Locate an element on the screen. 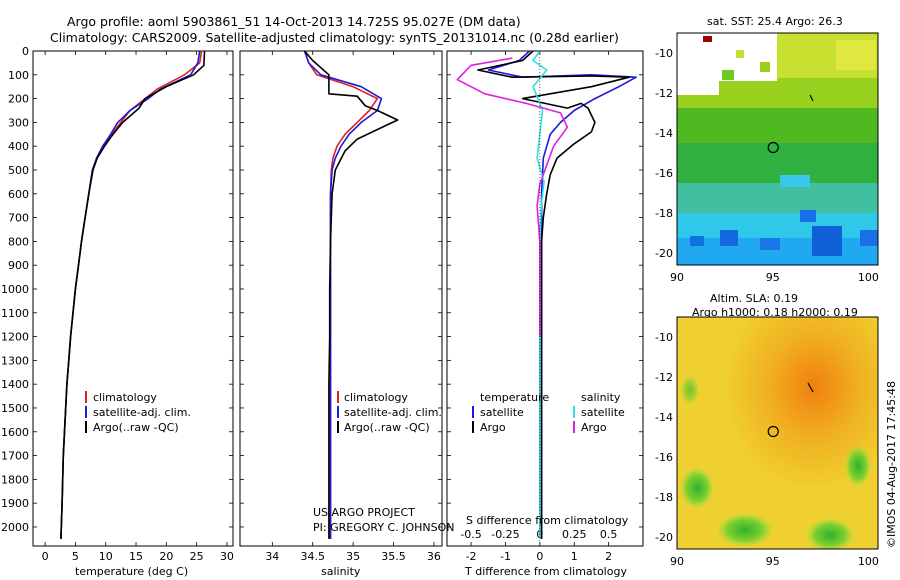  sla-map-frame is located at coordinates (777, 433).